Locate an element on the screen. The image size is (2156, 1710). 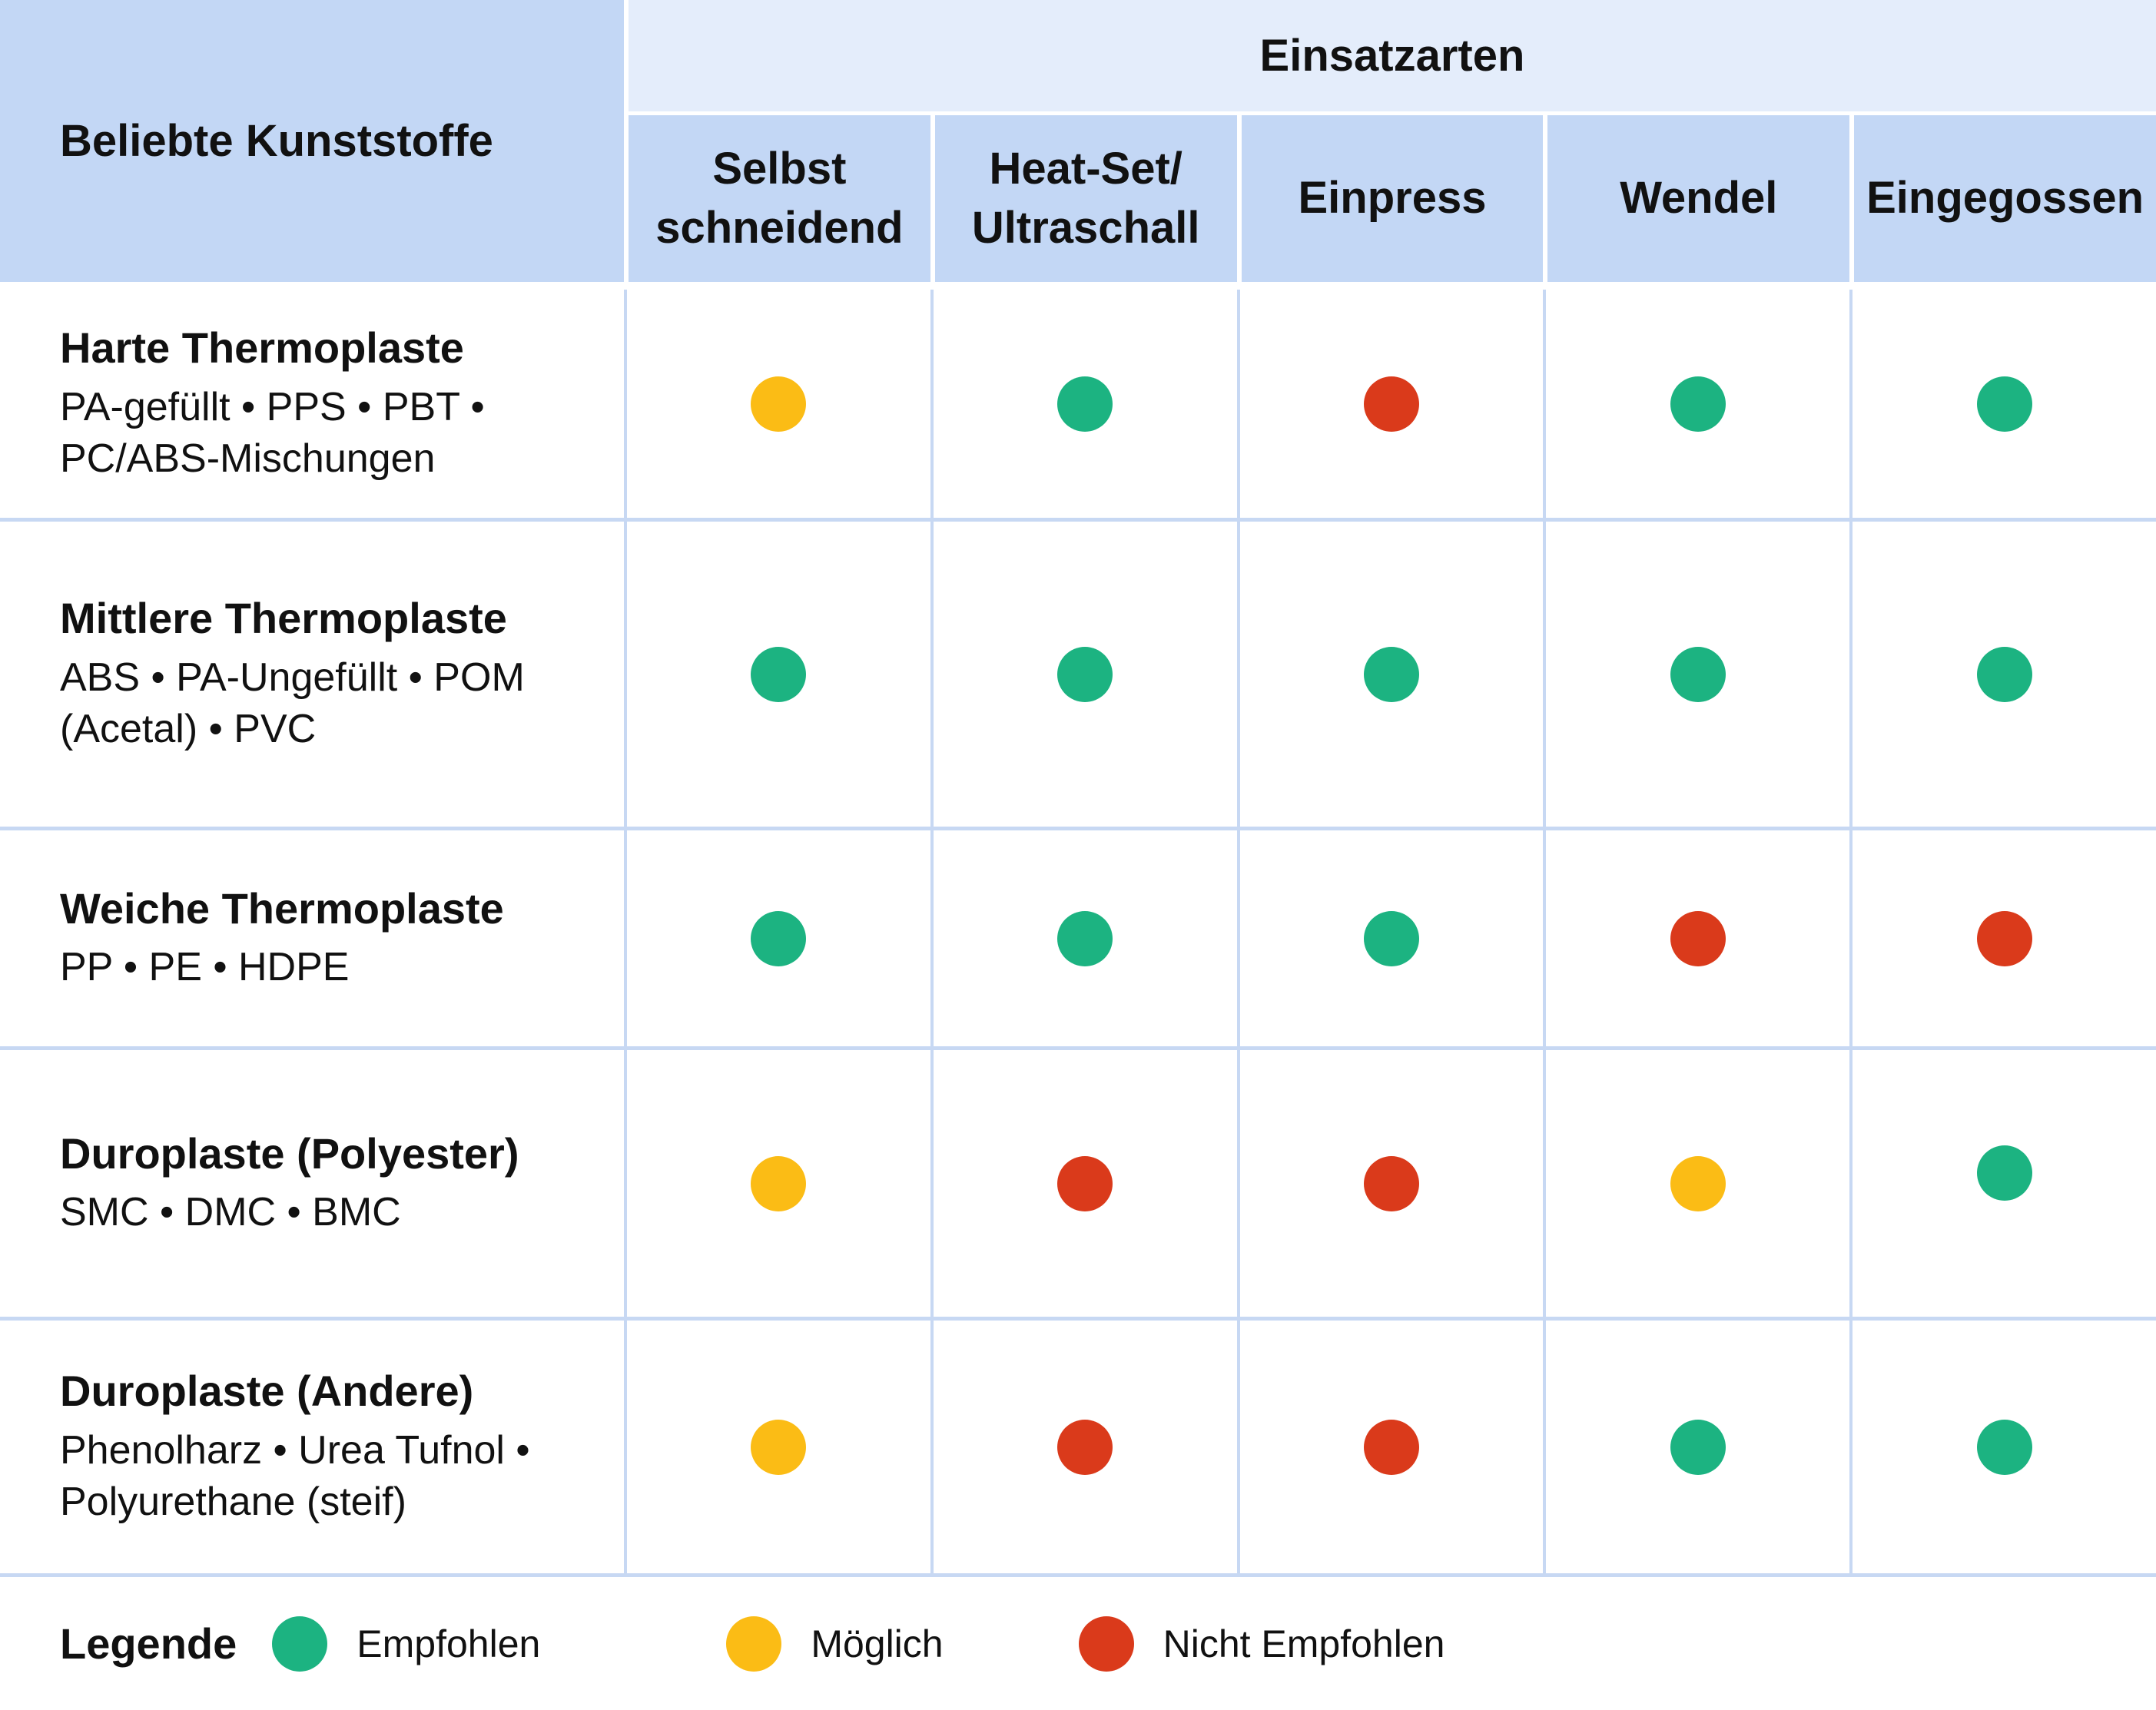
legend: Legende Empfohlen Möglich Nicht Empfohlen is located at coordinates (1078, 1641).